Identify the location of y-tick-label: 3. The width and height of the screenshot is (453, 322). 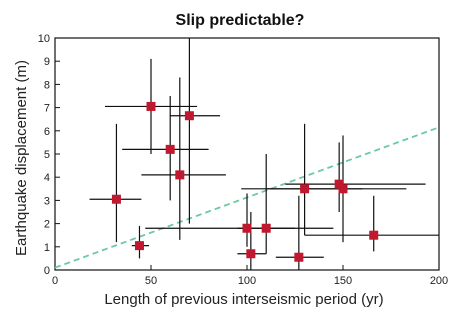
(47, 201).